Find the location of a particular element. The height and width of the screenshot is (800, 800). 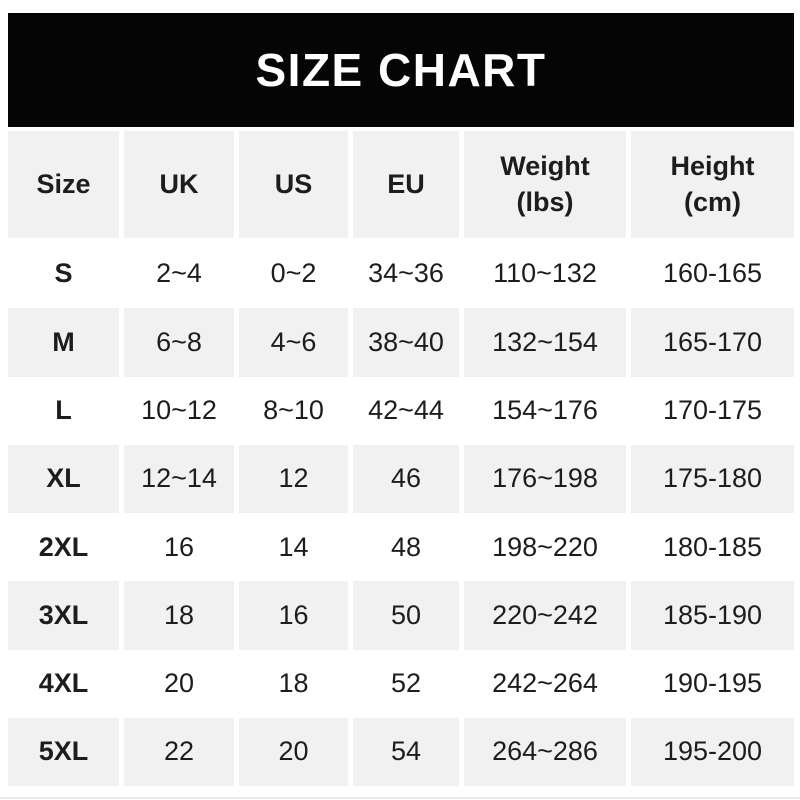

table-cell: 38~40 is located at coordinates (406, 342).